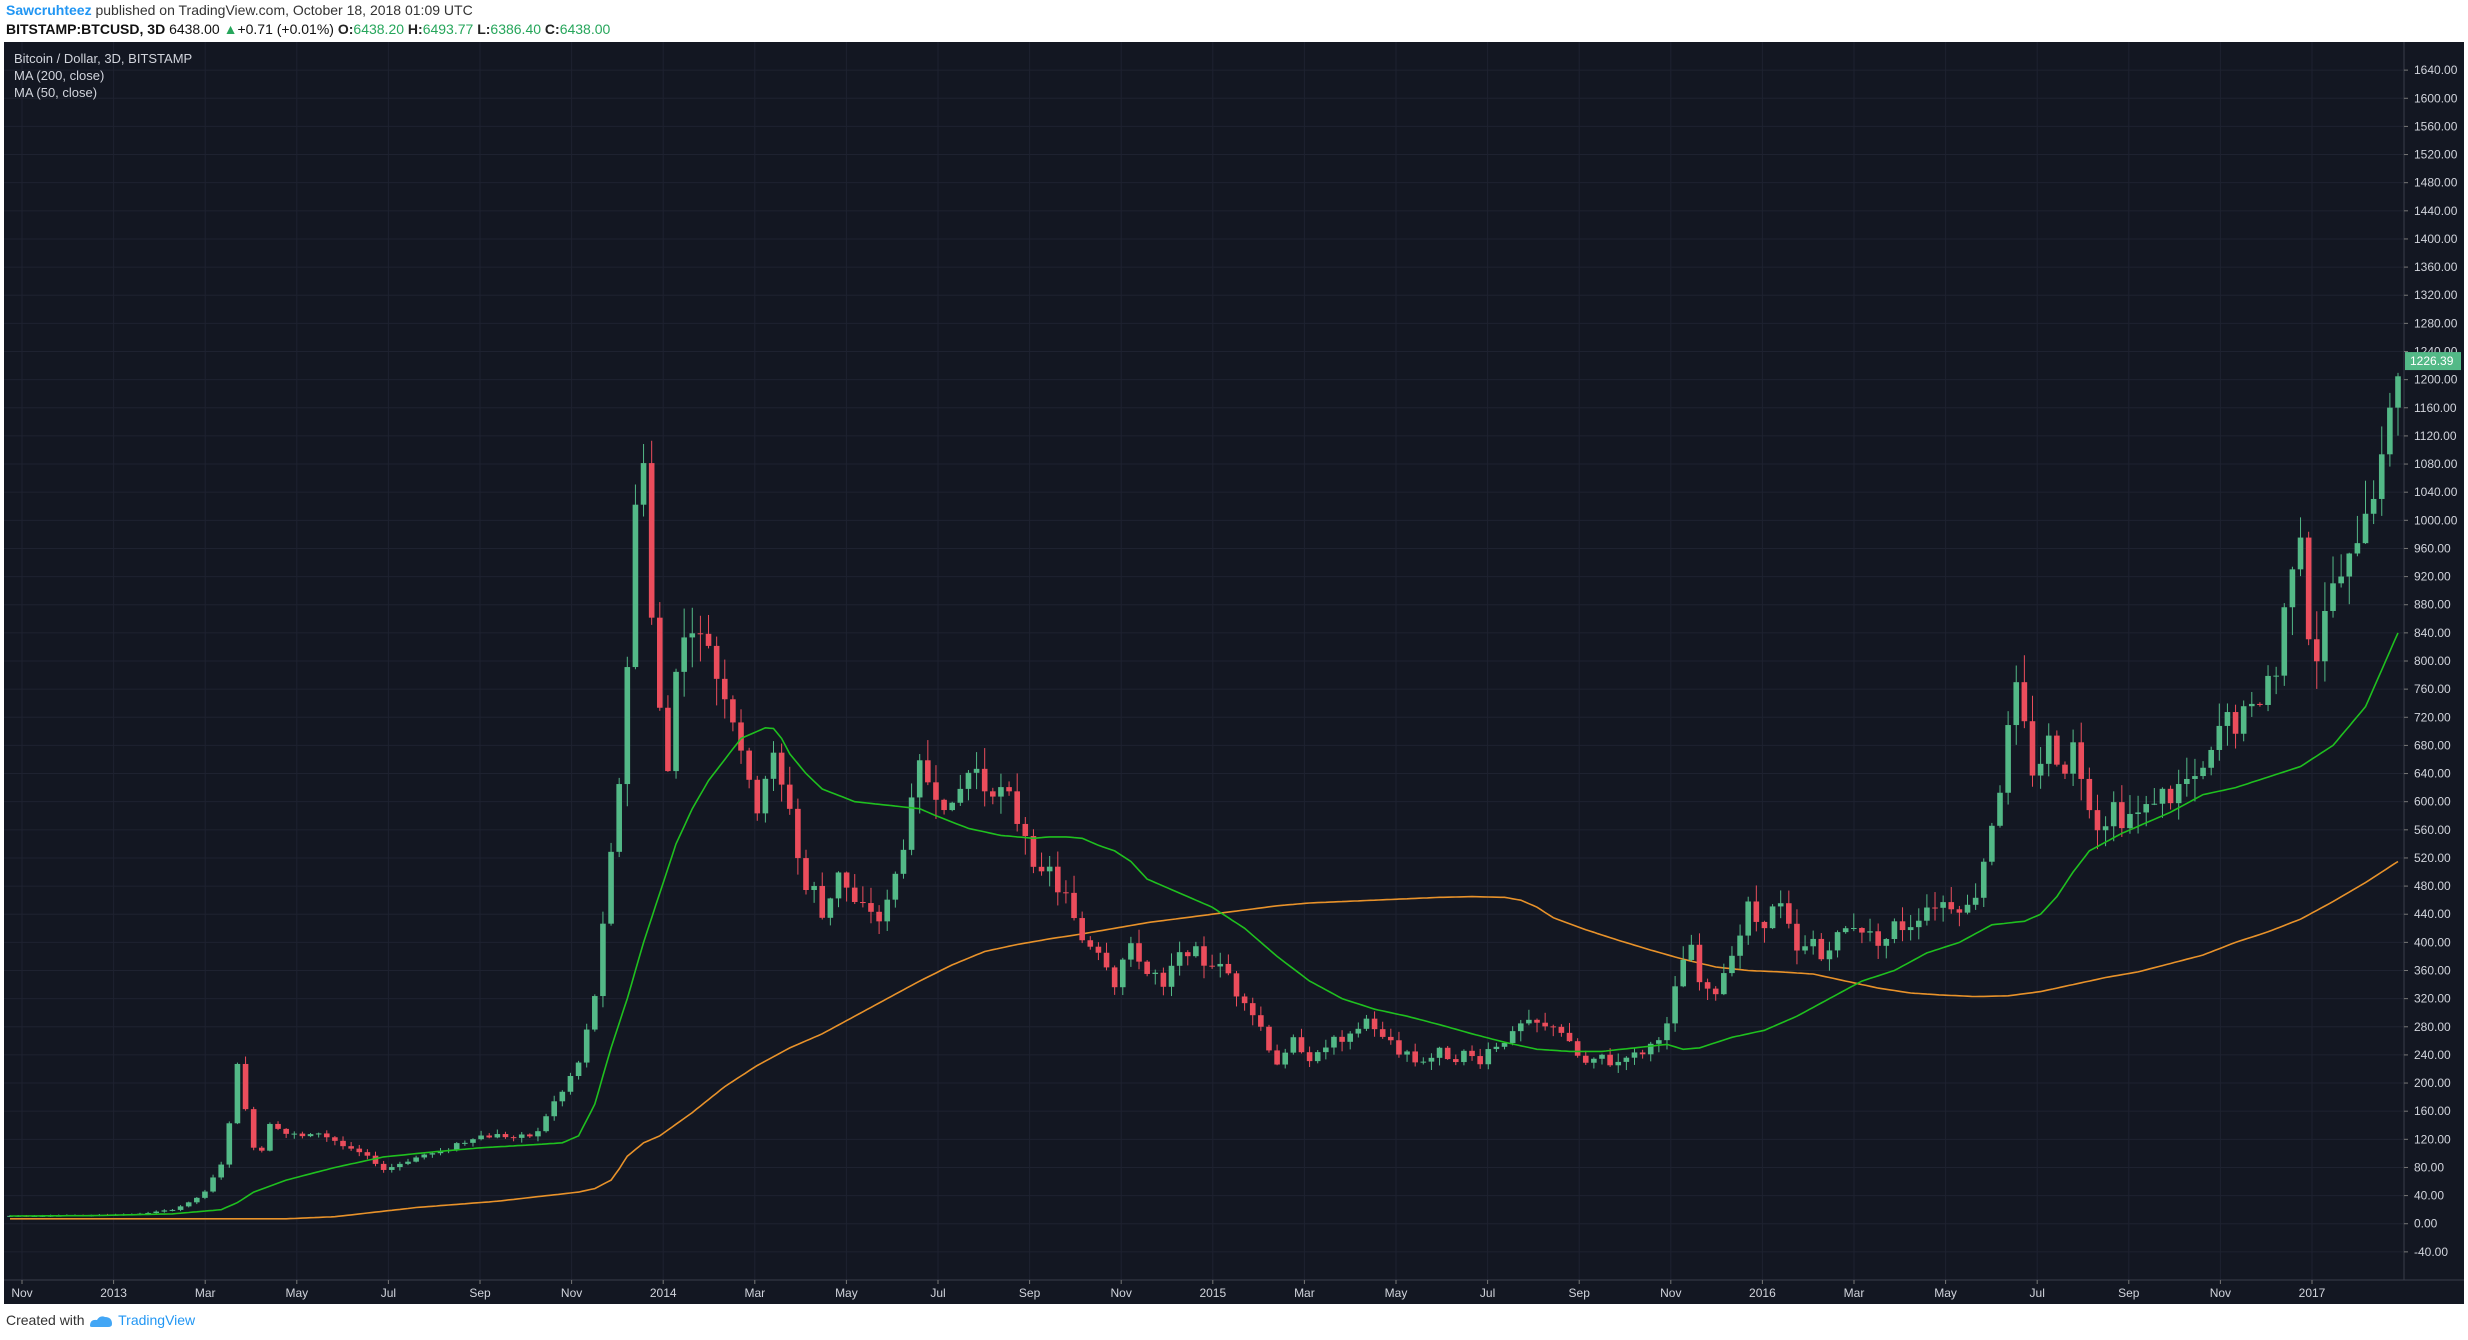 Image resolution: width=2468 pixels, height=1340 pixels. Describe the element at coordinates (2436, 70) in the screenshot. I see `price-tick-label: 1640.00` at that location.